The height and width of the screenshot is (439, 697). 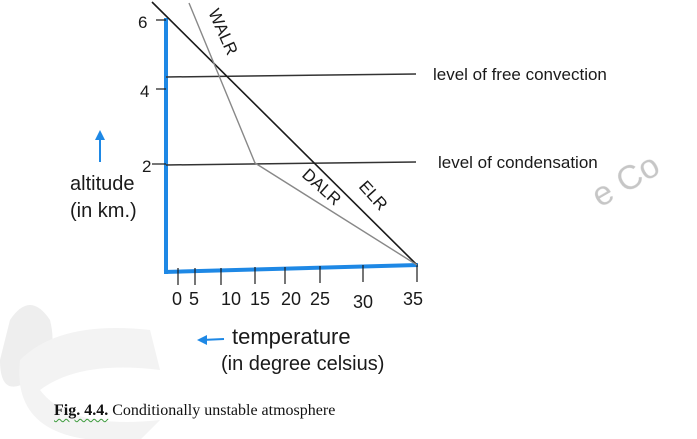 What do you see at coordinates (231, 299) in the screenshot?
I see `x-tick-10: 10` at bounding box center [231, 299].